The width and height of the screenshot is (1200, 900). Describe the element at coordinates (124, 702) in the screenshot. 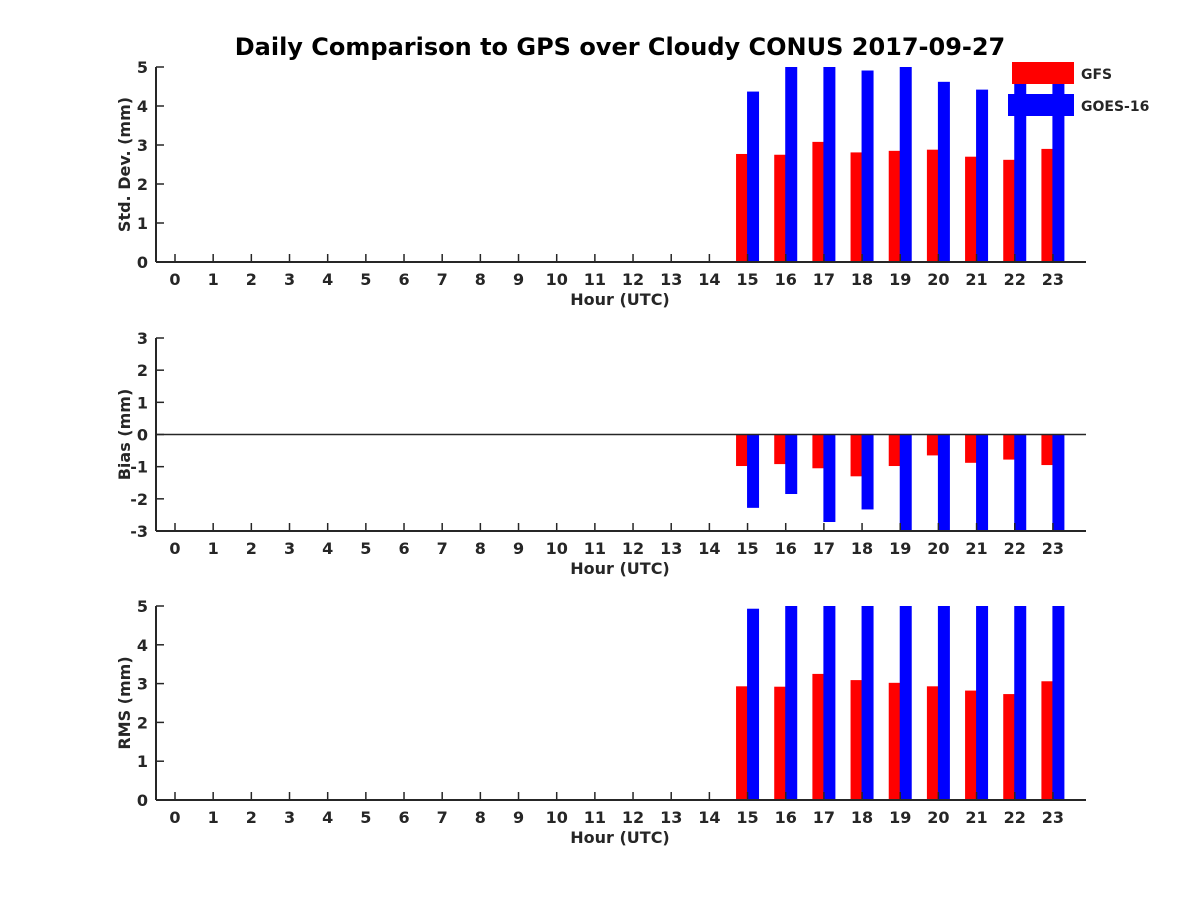

I see `y-axis-label: RMS (mm)` at that location.